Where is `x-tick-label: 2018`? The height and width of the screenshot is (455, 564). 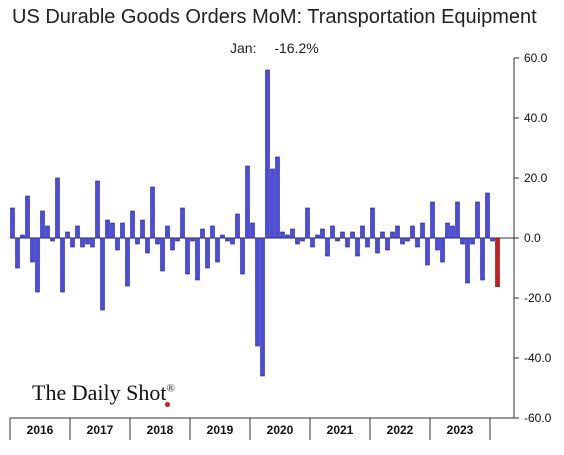
x-tick-label: 2018 is located at coordinates (160, 430).